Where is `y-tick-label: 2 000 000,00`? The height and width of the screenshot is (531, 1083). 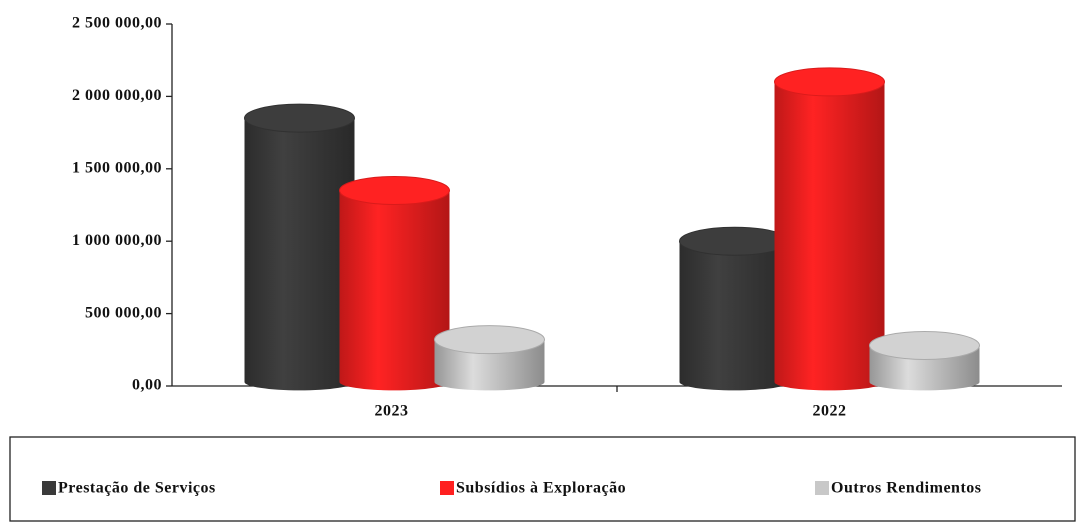 y-tick-label: 2 000 000,00 is located at coordinates (117, 95).